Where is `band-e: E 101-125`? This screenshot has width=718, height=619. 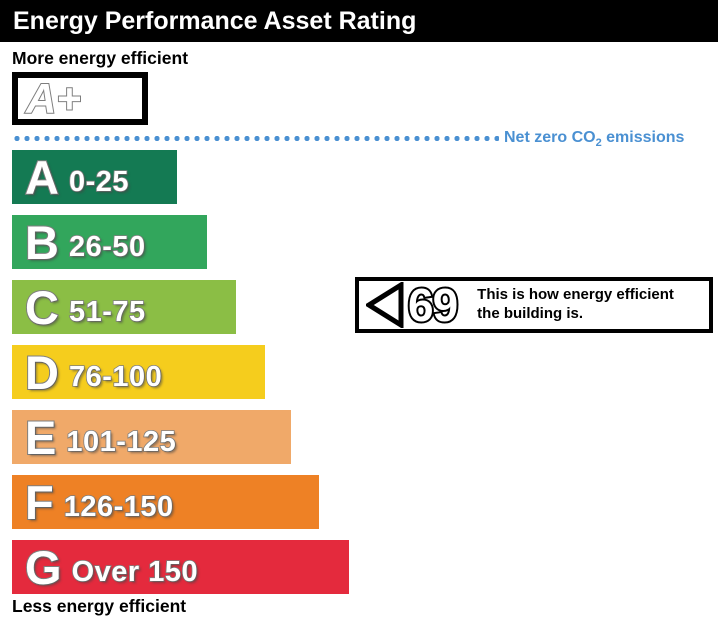
band-e: E 101-125 is located at coordinates (151, 437).